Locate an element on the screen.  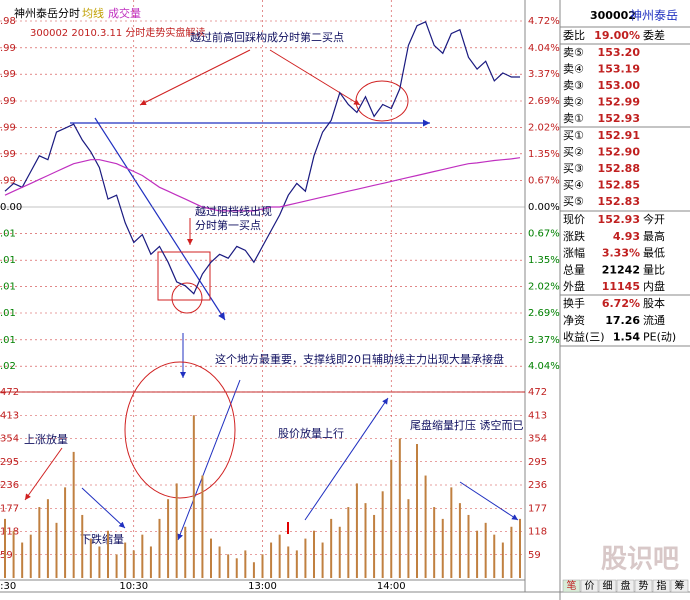
x-tick-label: 13:00 is located at coordinates (262, 586).